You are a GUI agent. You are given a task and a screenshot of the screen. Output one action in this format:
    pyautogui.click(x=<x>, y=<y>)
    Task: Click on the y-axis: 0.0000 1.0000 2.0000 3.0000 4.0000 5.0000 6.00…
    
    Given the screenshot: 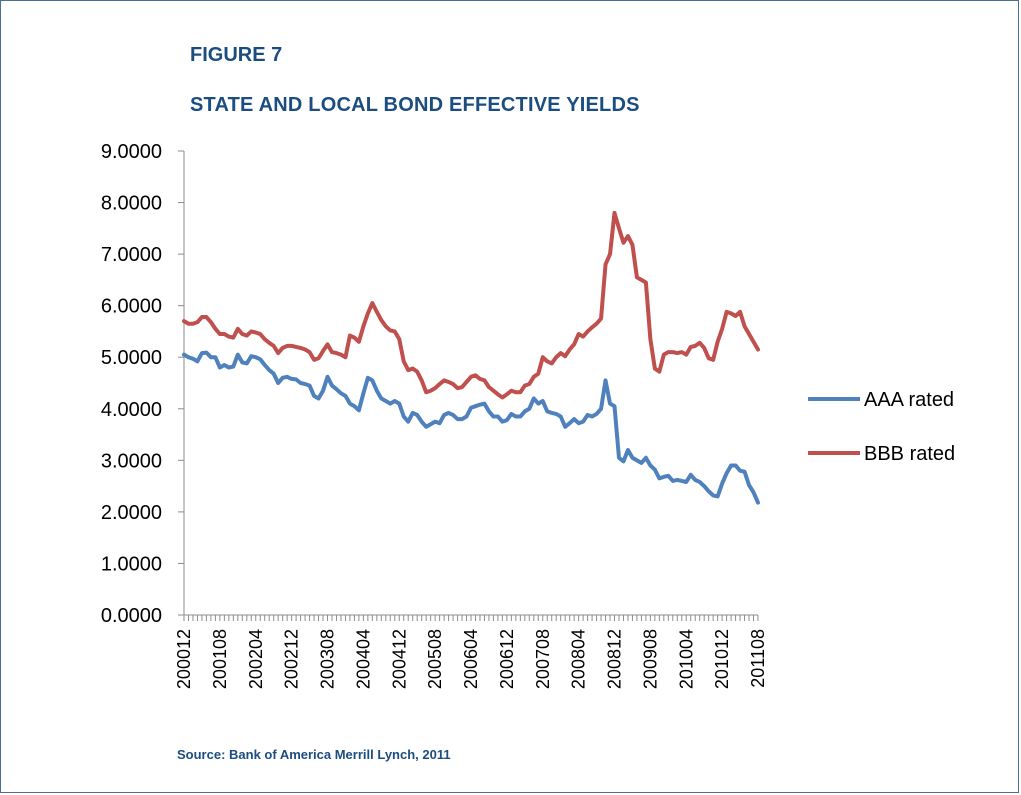 What is the action you would take?
    pyautogui.click(x=143, y=384)
    